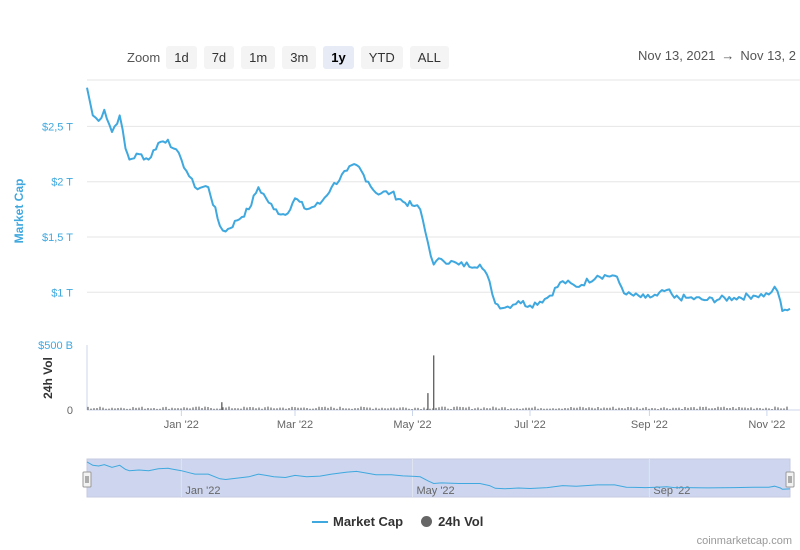 The width and height of the screenshot is (800, 550). What do you see at coordinates (438, 475) in the screenshot?
I see `navigator-line` at bounding box center [438, 475].